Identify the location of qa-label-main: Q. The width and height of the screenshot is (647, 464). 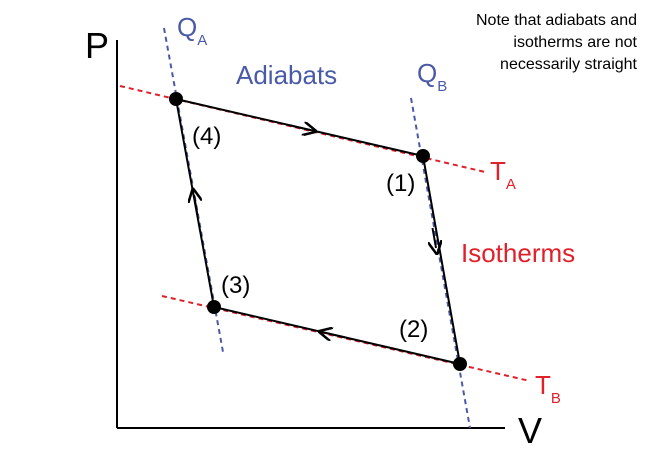
(187, 27).